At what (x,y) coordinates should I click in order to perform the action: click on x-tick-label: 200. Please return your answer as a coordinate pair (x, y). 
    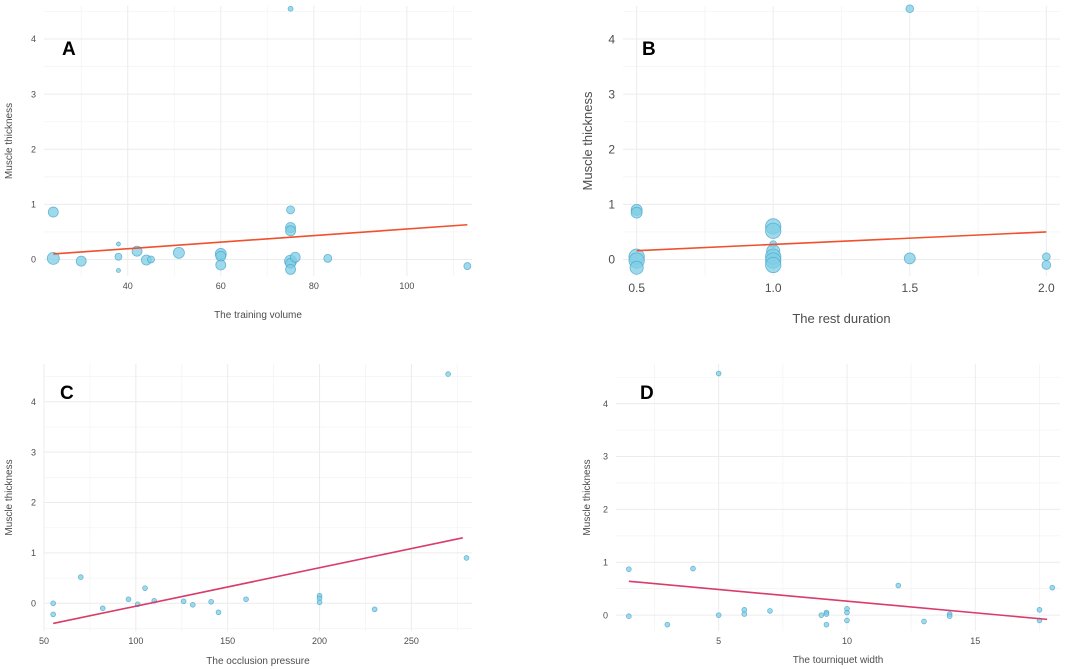
    Looking at the image, I should click on (319, 641).